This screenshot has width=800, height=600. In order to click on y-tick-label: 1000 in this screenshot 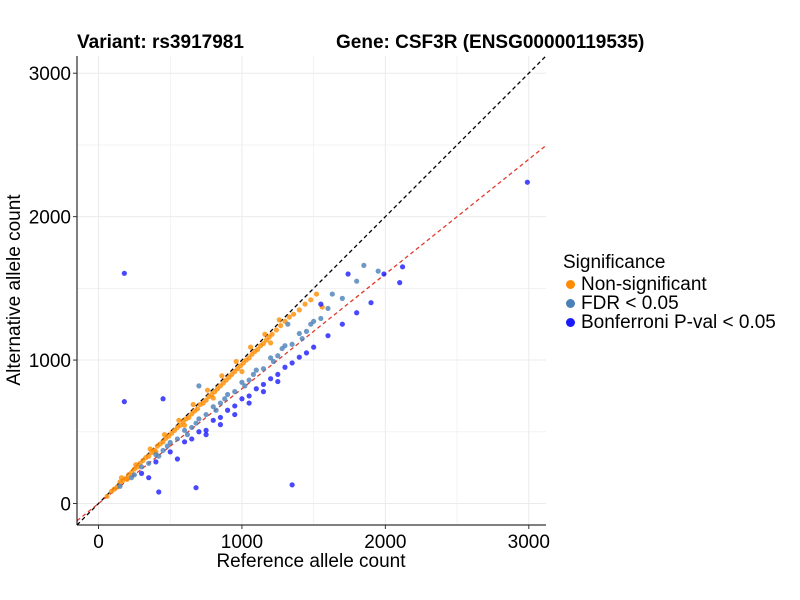, I will do `click(50, 361)`.